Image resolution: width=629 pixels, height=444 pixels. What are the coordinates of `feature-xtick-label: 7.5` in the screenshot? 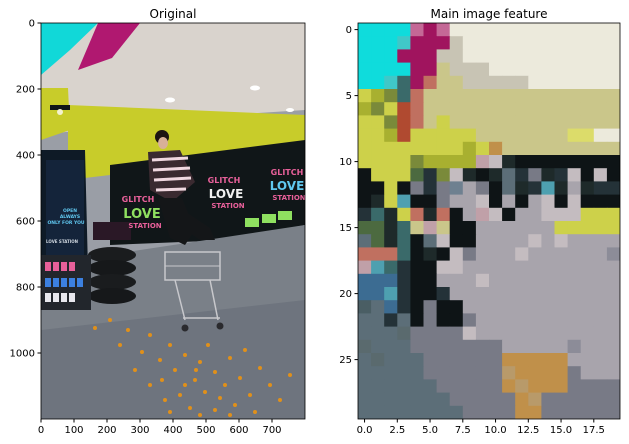 It's located at (463, 430).